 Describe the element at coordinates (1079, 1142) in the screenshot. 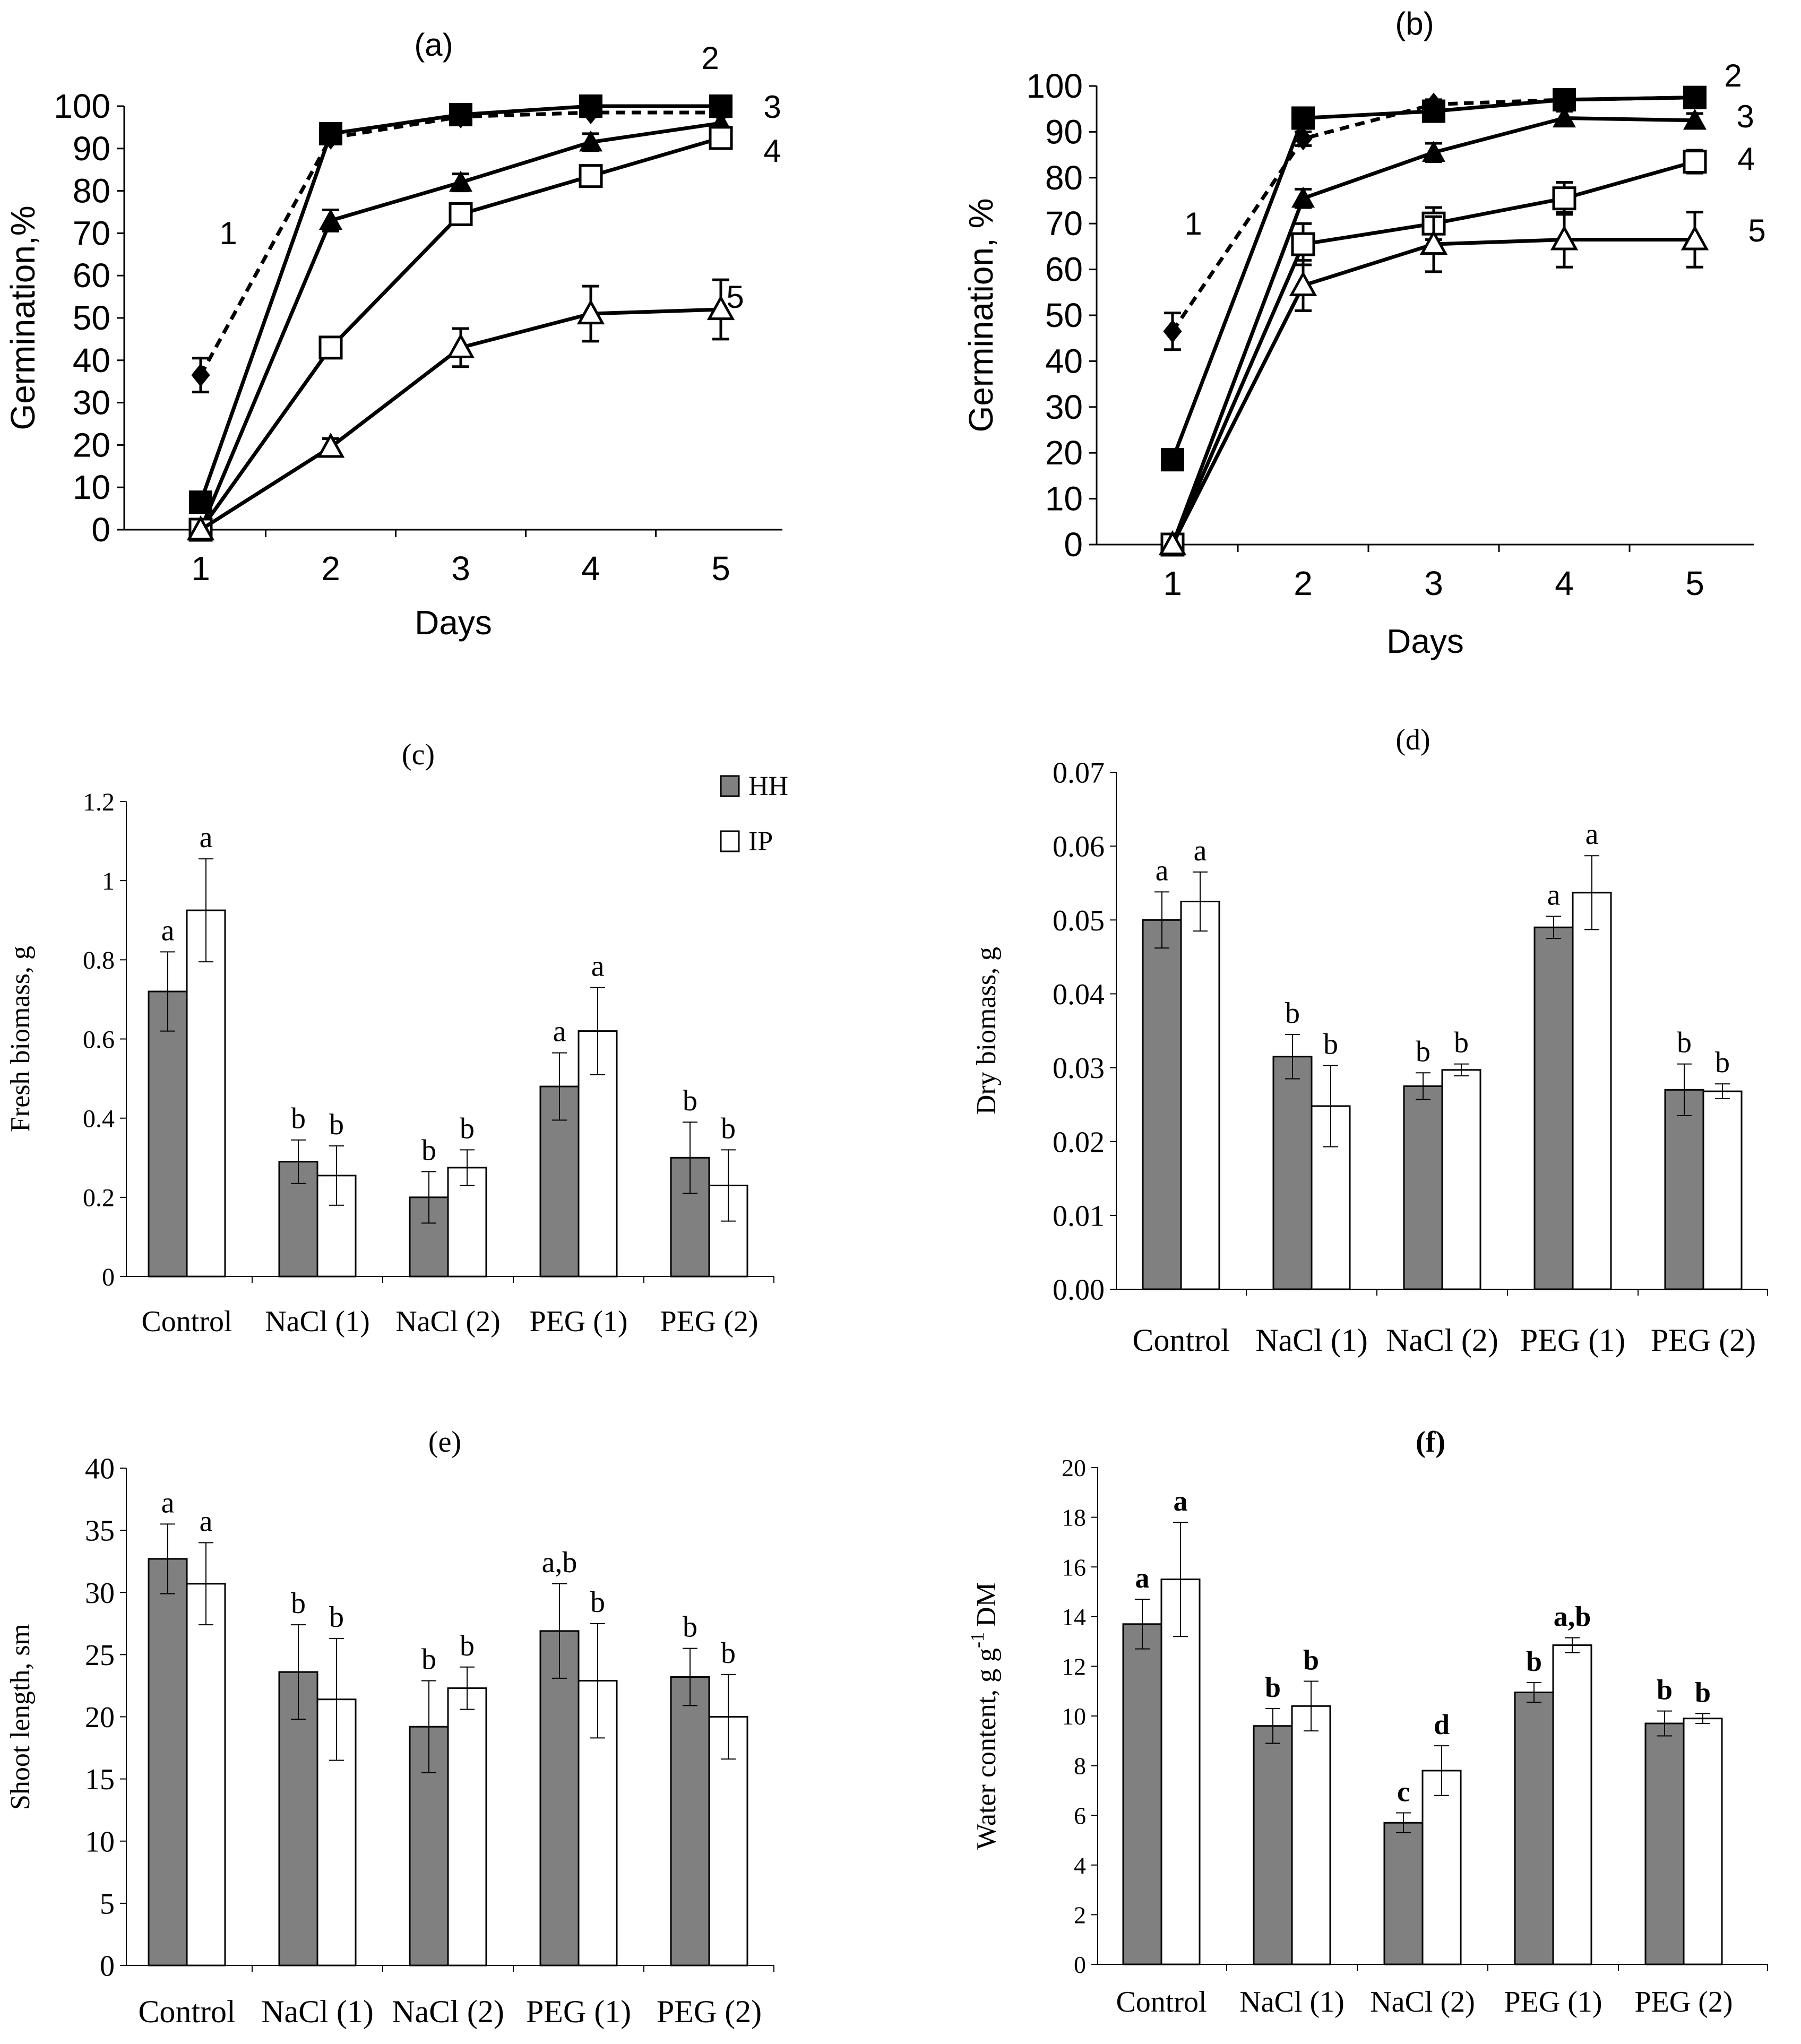

I see `y-tick-label: 0.02` at that location.